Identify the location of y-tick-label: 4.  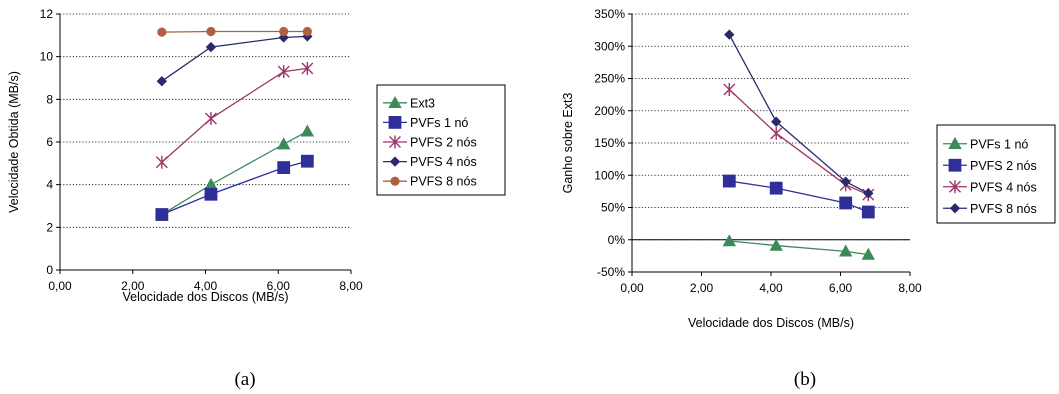
(49, 185).